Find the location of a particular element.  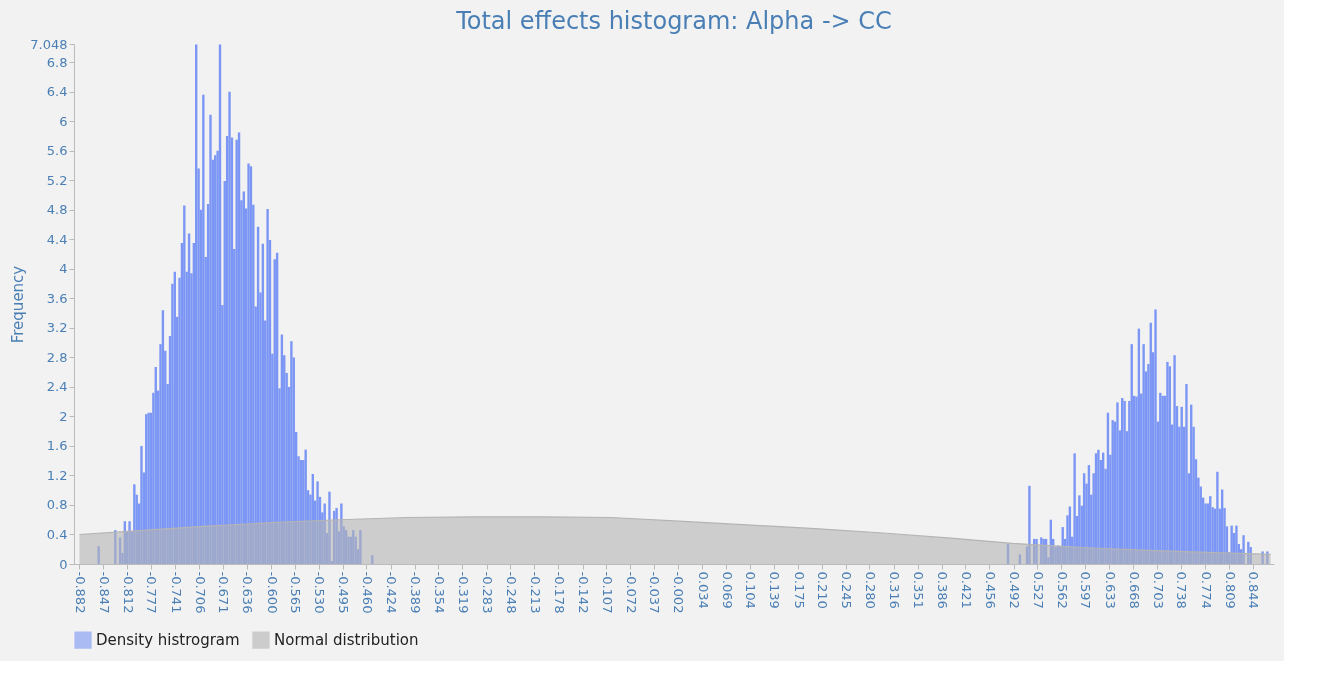

x-tick-label: 0.175 is located at coordinates (799, 590).